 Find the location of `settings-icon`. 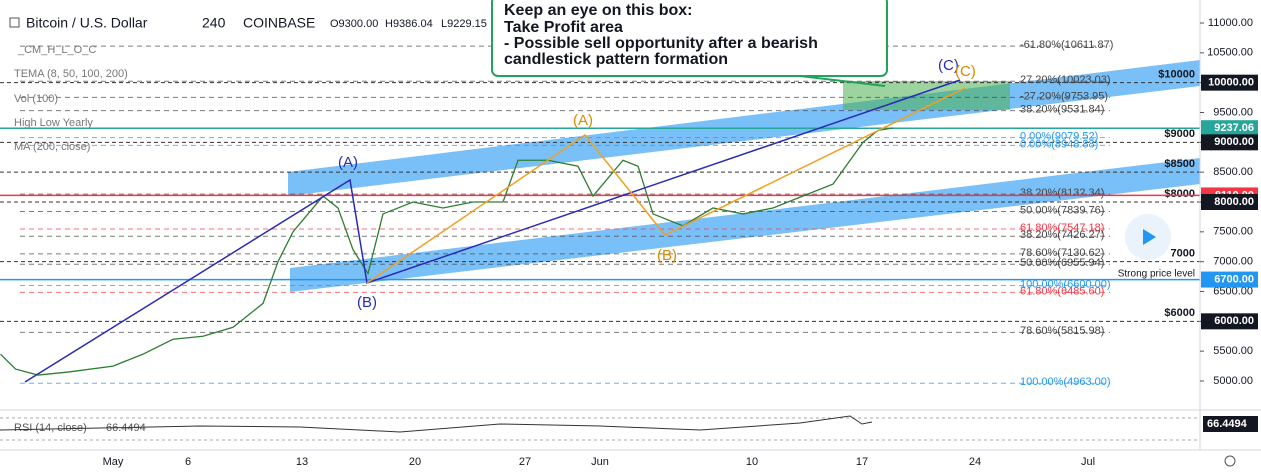

settings-icon is located at coordinates (1230, 461).